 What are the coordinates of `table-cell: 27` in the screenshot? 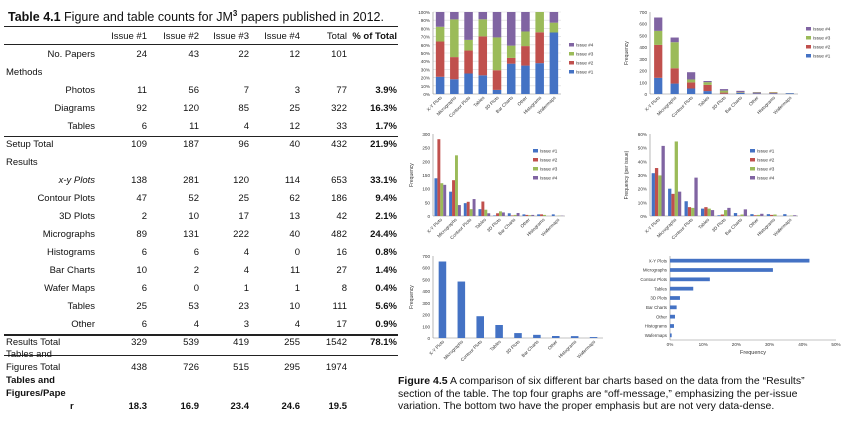 It's located at (341, 270).